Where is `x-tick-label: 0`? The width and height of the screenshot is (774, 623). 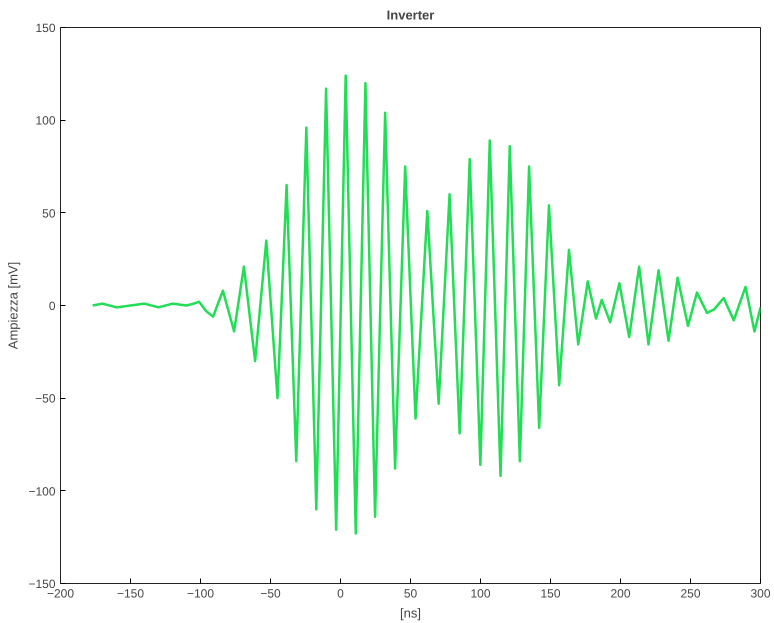 x-tick-label: 0 is located at coordinates (340, 593).